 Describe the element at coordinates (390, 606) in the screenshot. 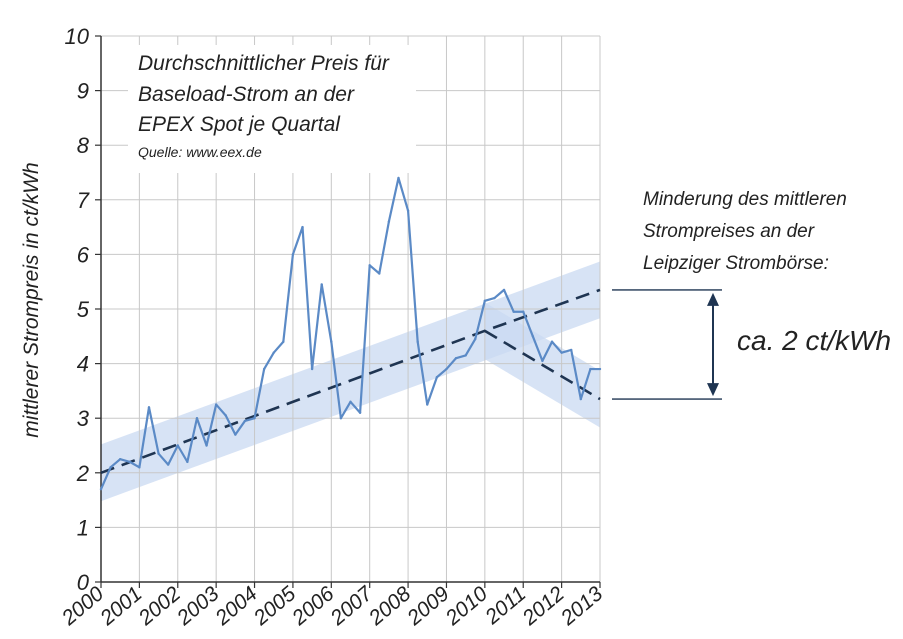

I see `x-tick-label: 2008` at that location.